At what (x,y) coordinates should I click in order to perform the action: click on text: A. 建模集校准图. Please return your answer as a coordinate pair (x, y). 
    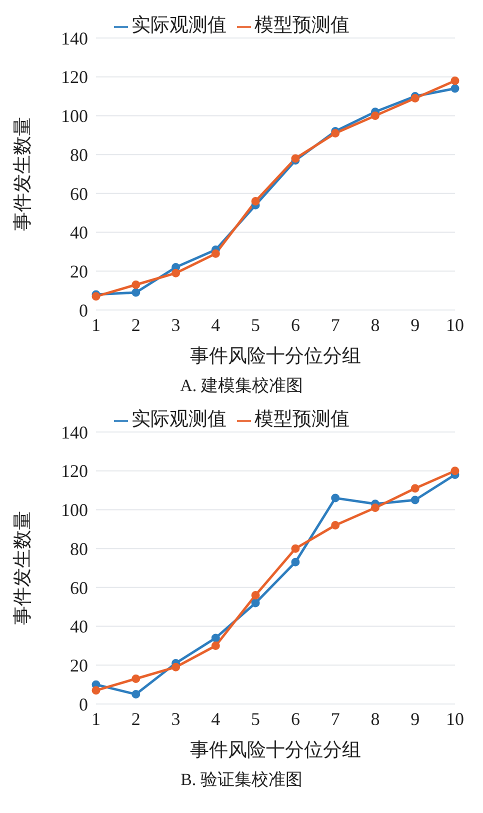
    Looking at the image, I should click on (241, 386).